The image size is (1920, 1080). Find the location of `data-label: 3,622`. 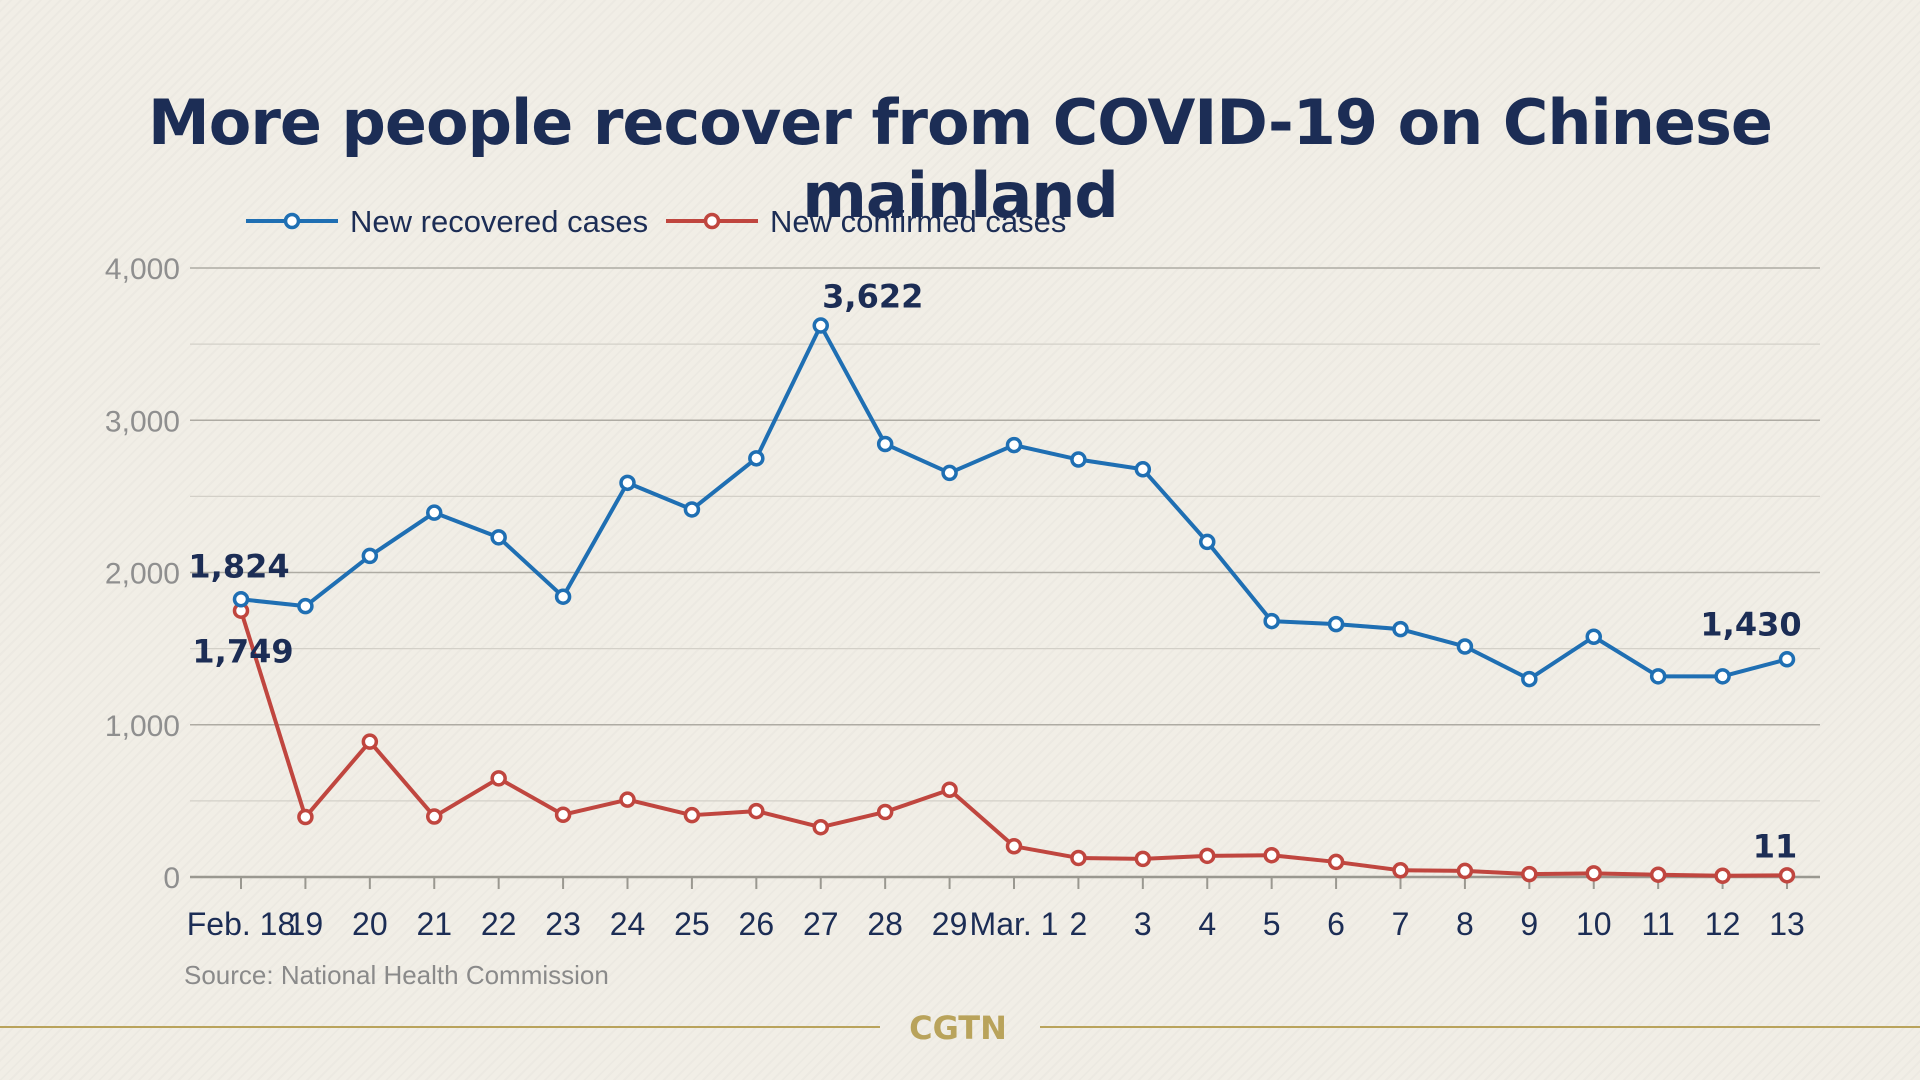

data-label: 3,622 is located at coordinates (872, 297).